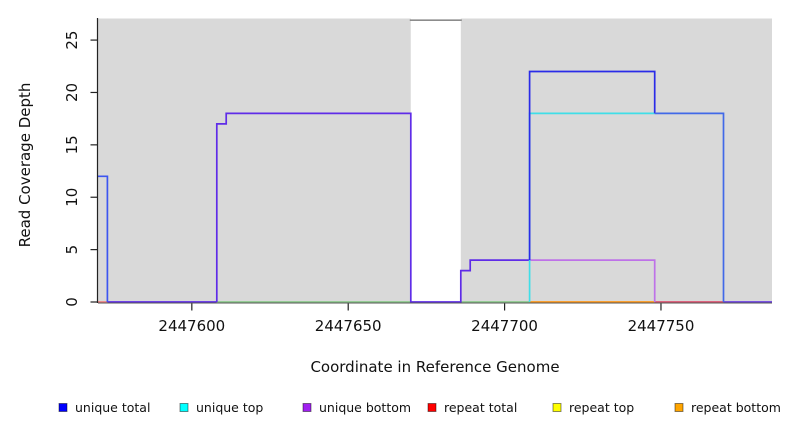 The width and height of the screenshot is (792, 432). I want to click on legend-item-unique-top: unique top, so click(221, 407).